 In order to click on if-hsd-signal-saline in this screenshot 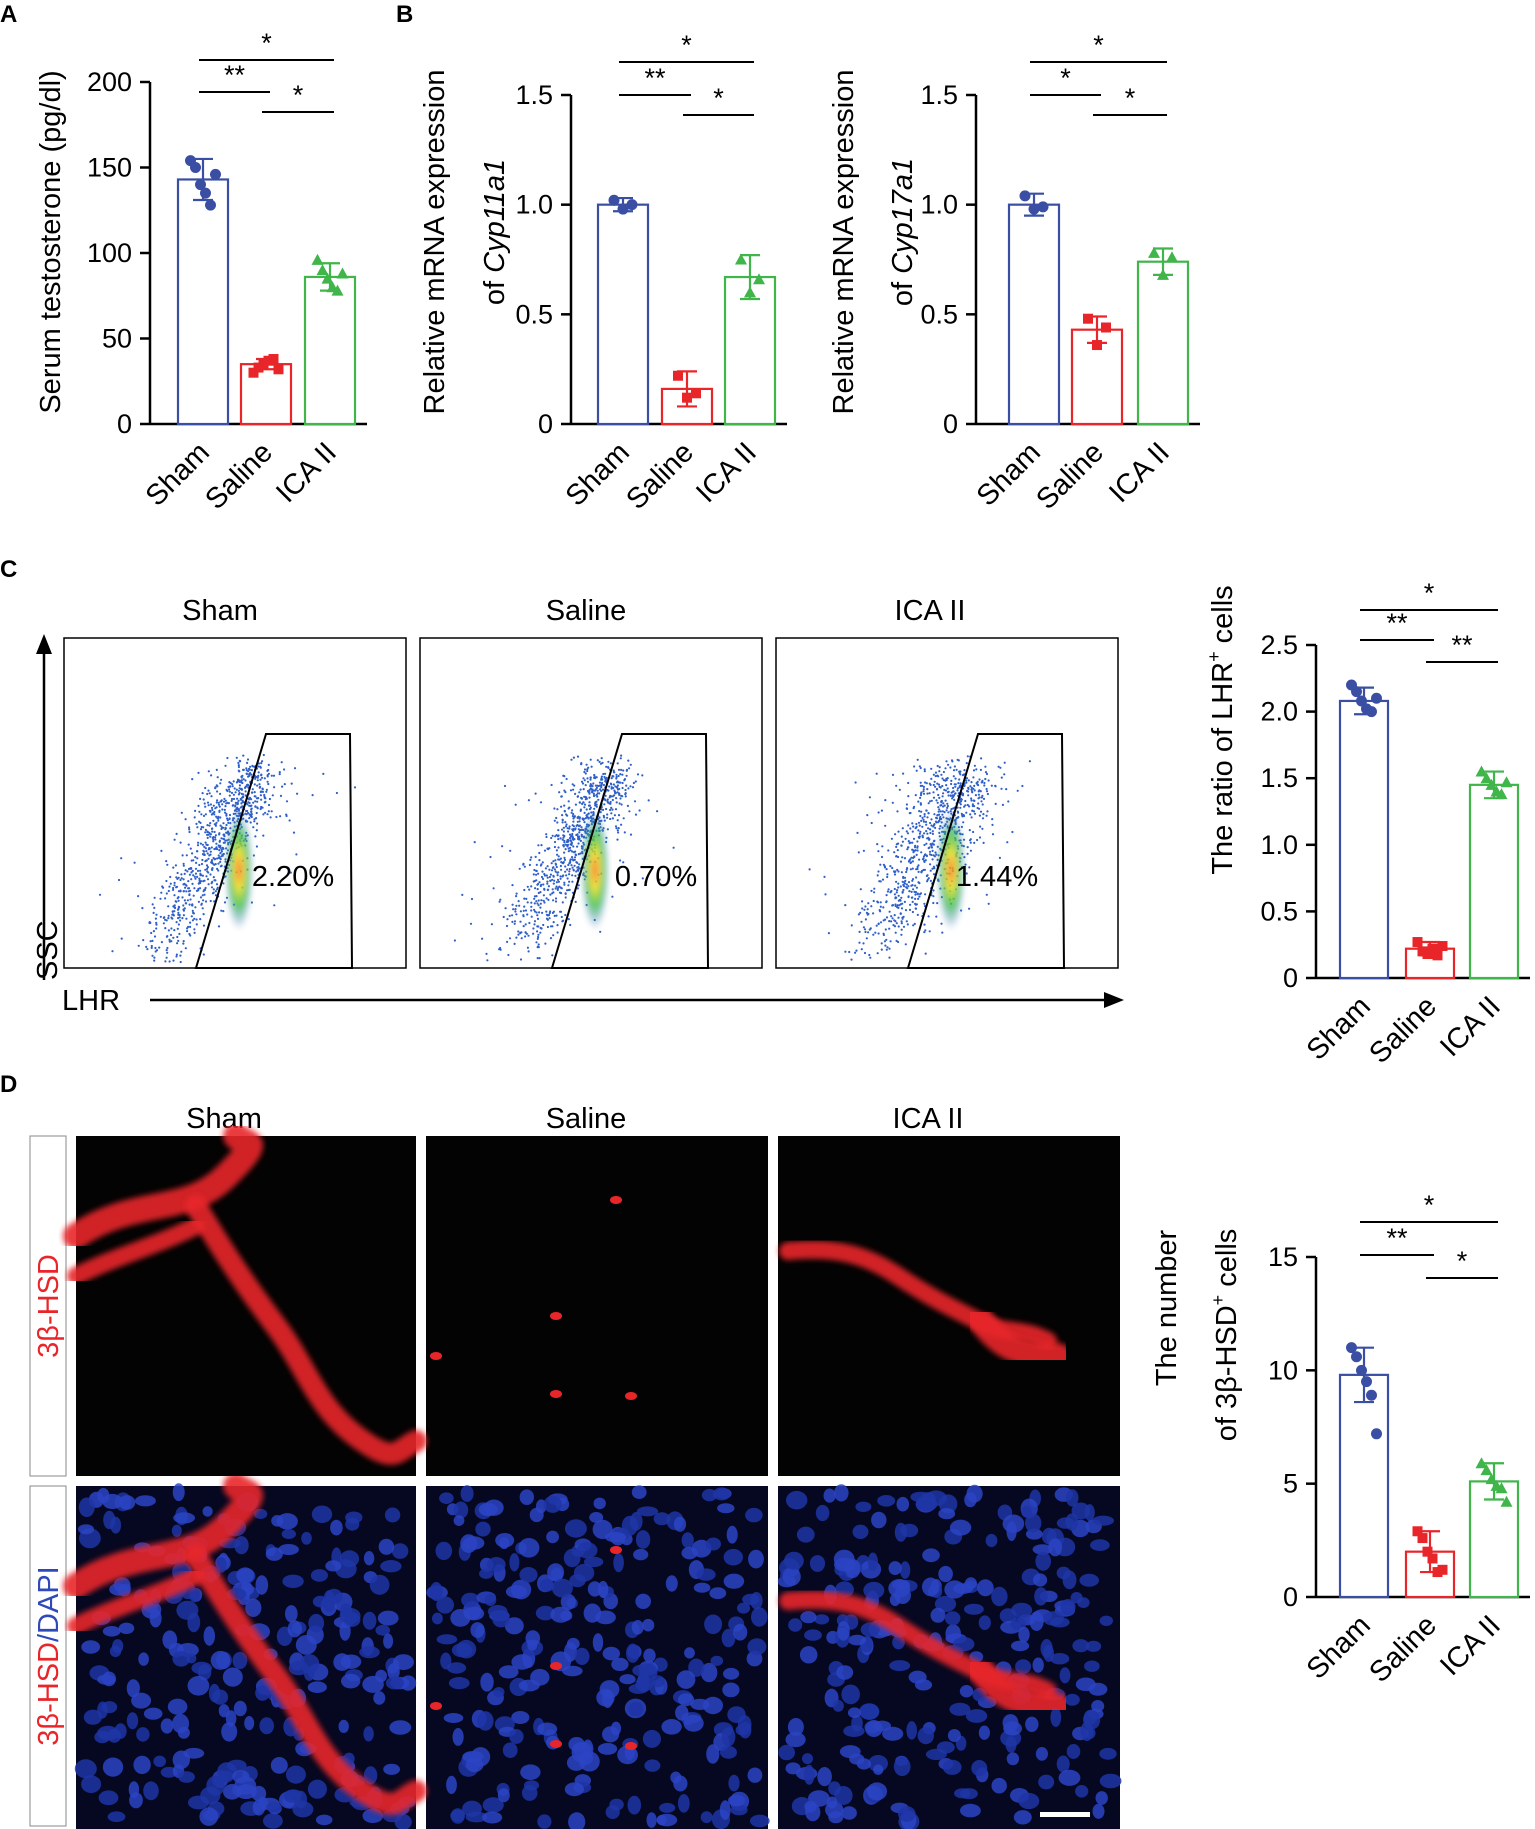, I will do `click(556, 1394)`.